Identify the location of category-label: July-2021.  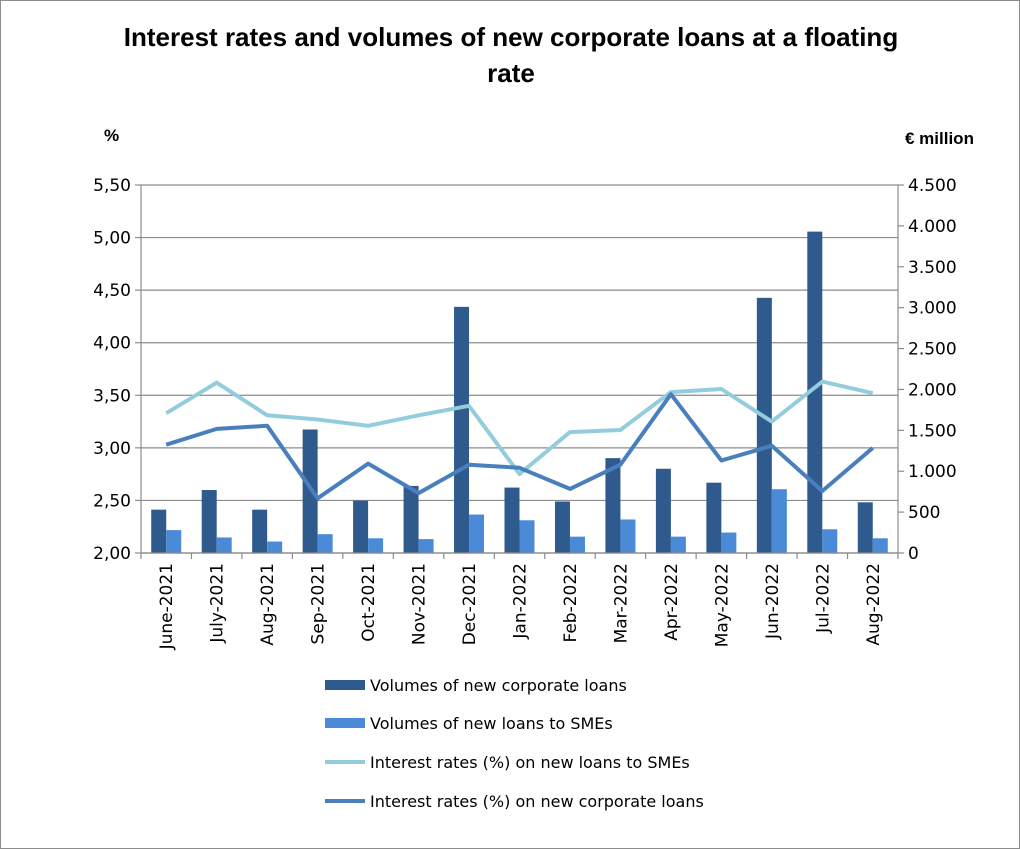
(218, 603).